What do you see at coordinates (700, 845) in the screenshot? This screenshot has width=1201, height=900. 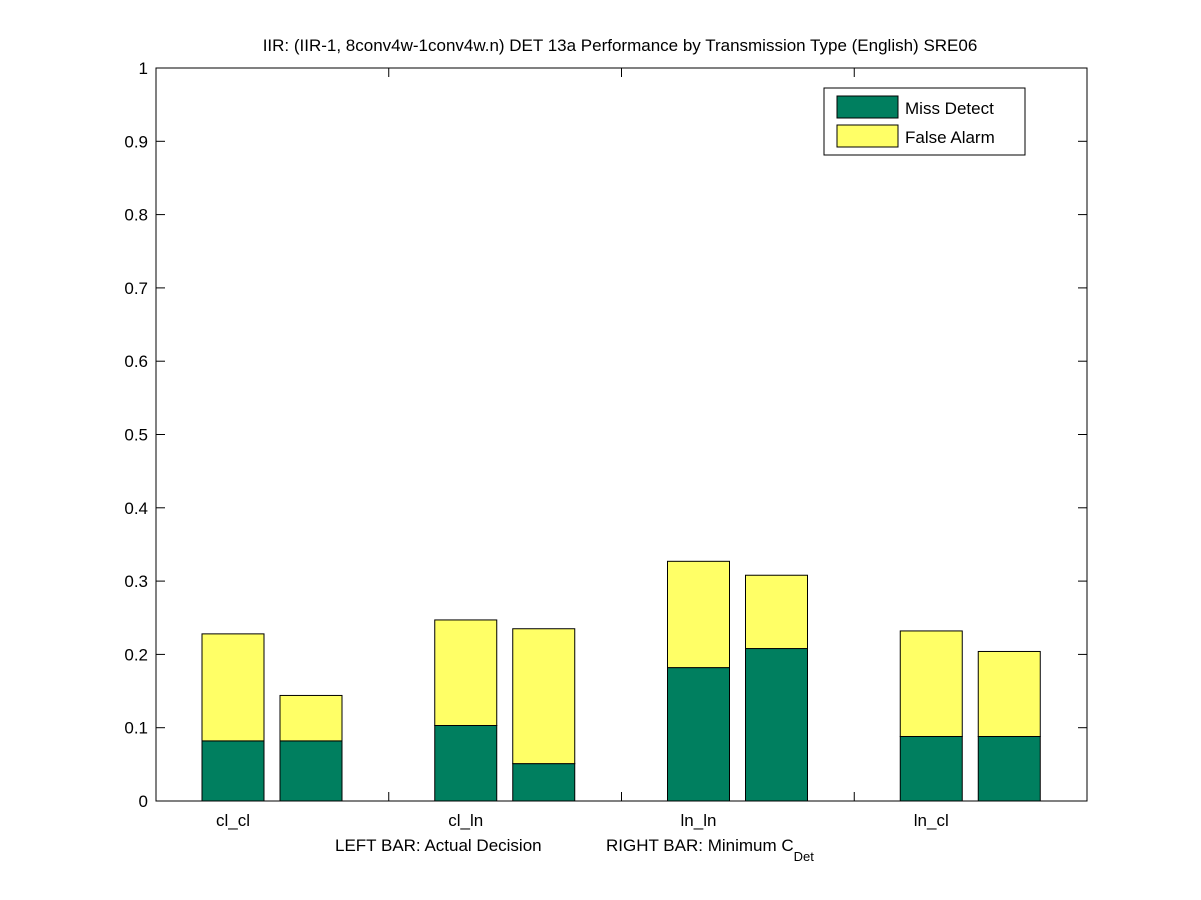 I see `x-axis-label-right-main: RIGHT BAR: Minimum C` at bounding box center [700, 845].